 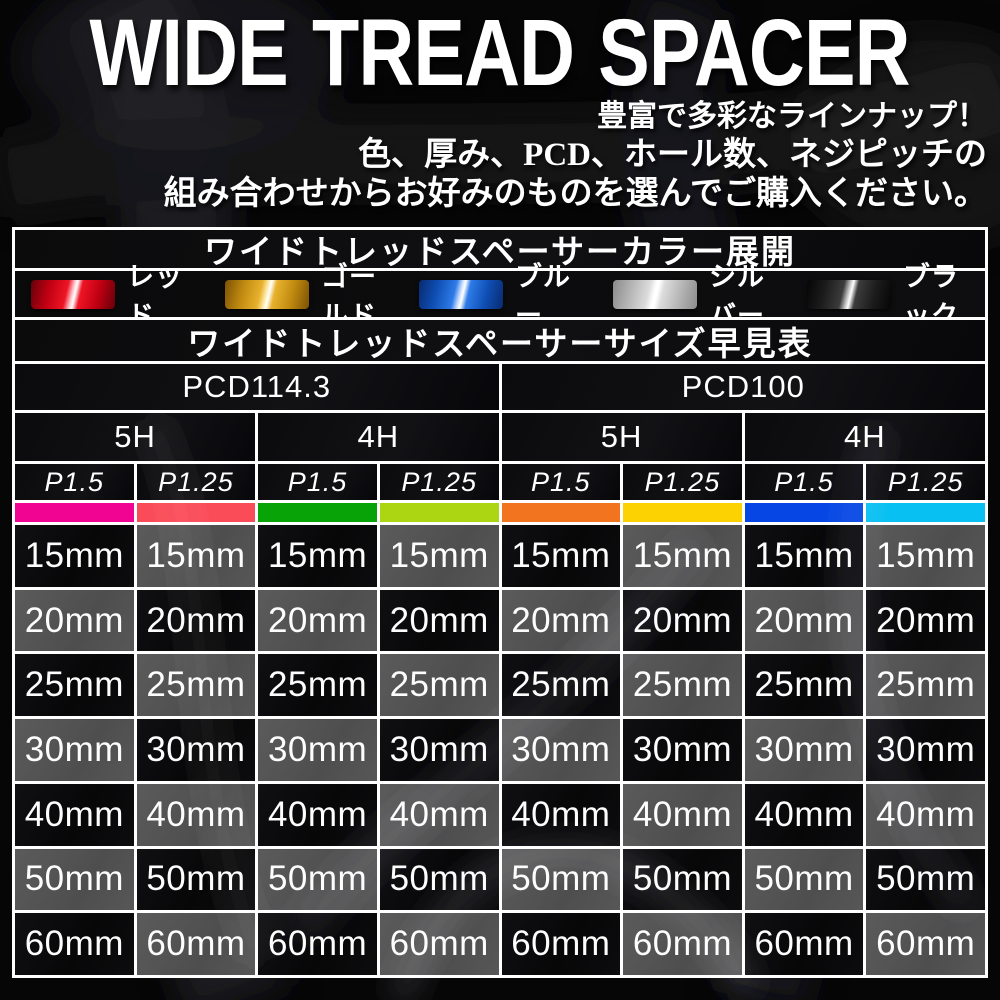 I want to click on size-cell-r3-c1: 25mm, so click(x=74, y=685).